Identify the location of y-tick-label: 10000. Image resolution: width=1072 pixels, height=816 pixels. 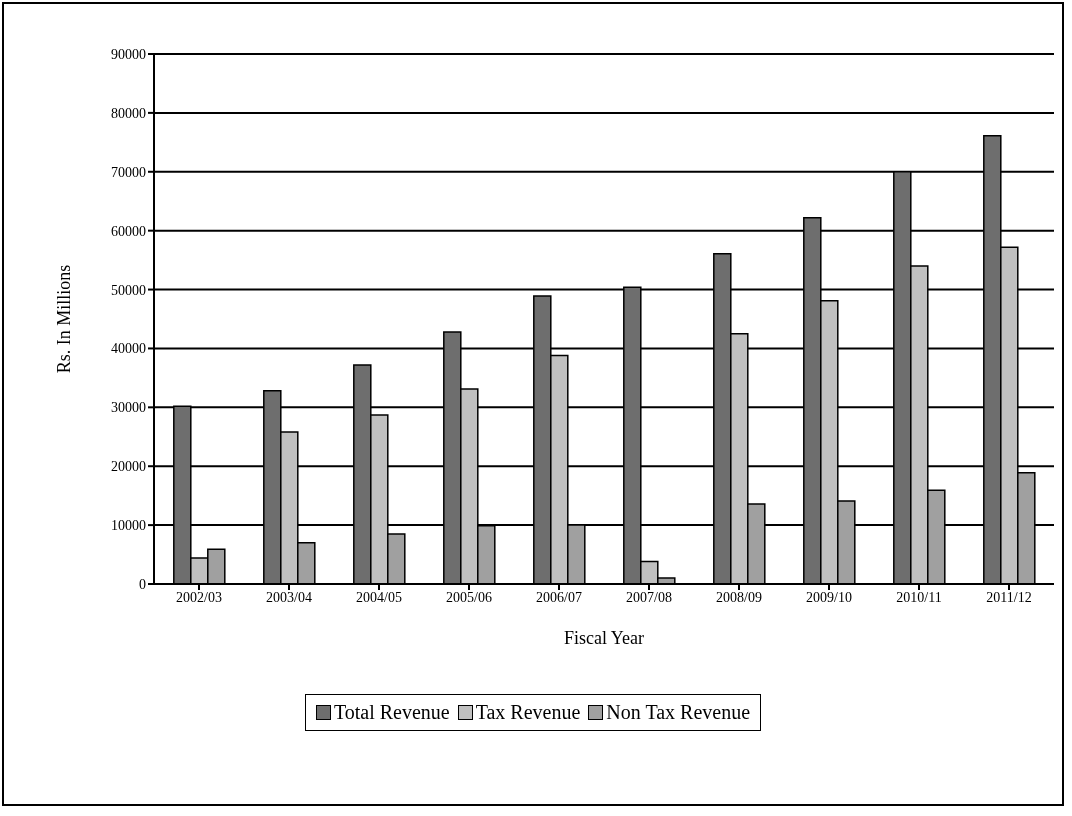
(128, 526).